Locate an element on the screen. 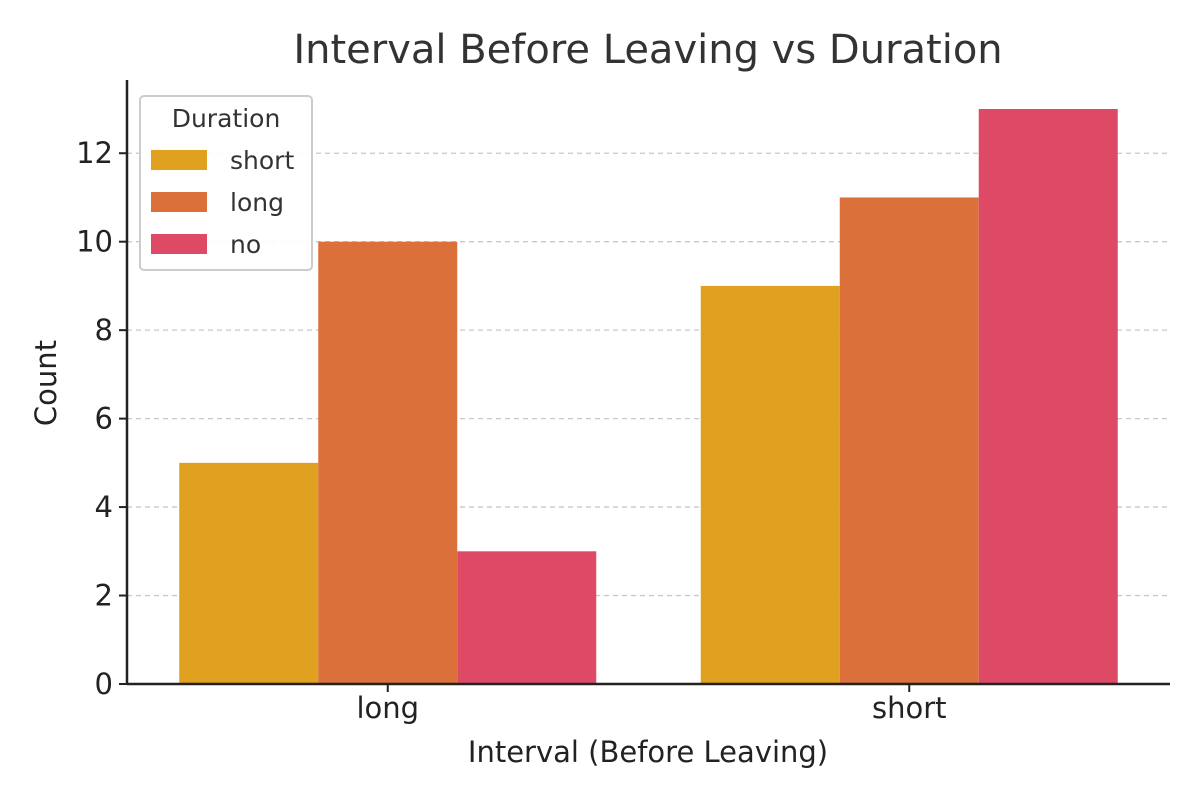 The height and width of the screenshot is (800, 1200). y-tick-label: 8 is located at coordinates (104, 330).